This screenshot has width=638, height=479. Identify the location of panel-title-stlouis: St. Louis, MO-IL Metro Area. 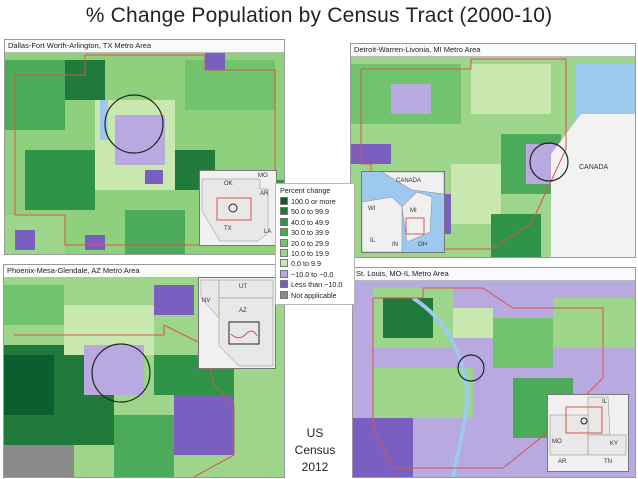
(494, 274).